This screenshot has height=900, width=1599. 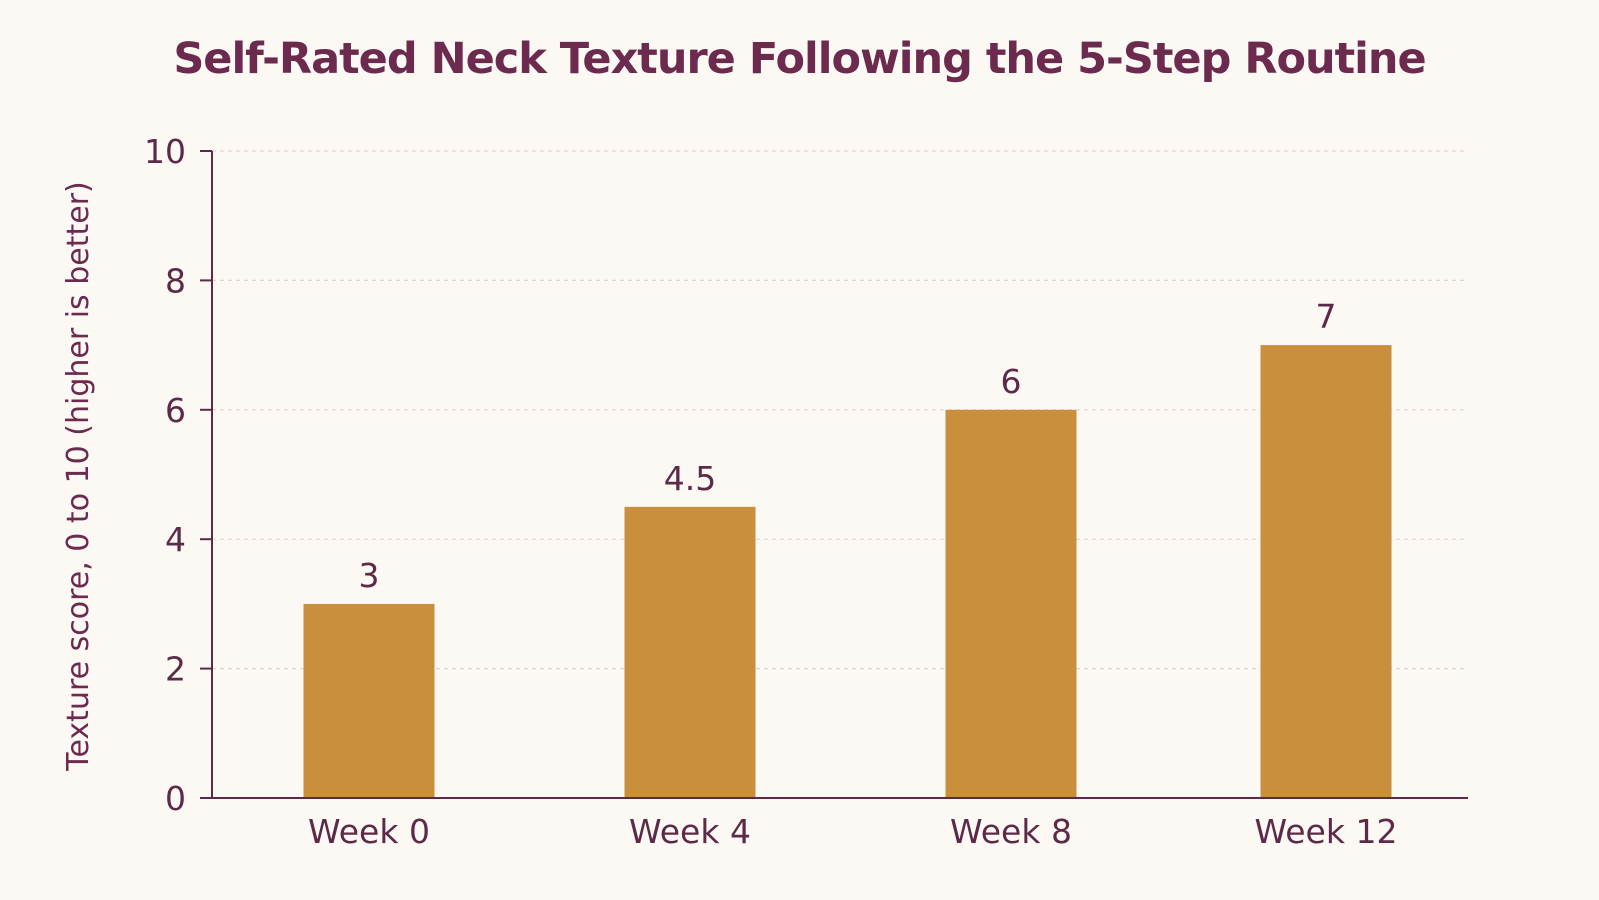 I want to click on x-tick-label: Week 8, so click(x=1011, y=831).